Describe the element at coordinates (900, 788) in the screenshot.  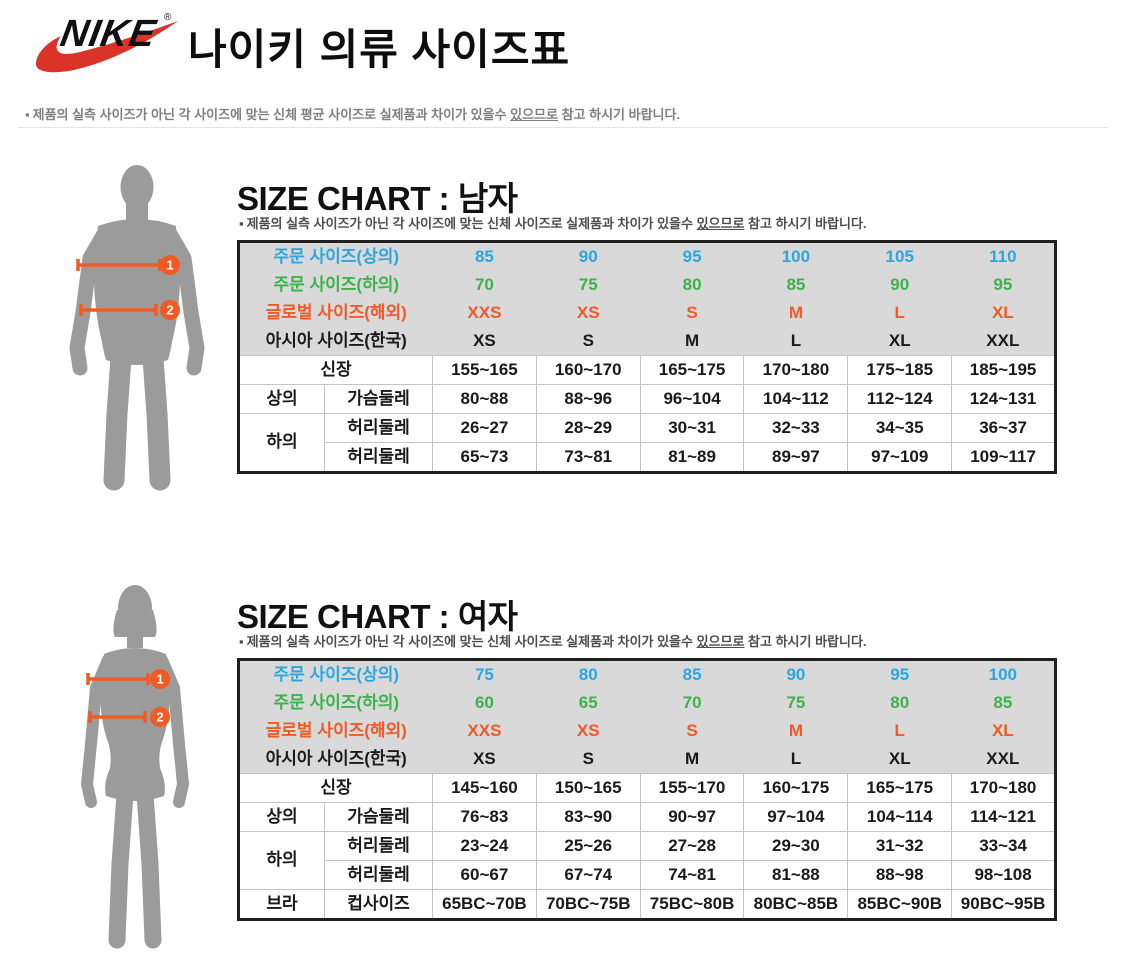
I see `value-cell: 165~175` at that location.